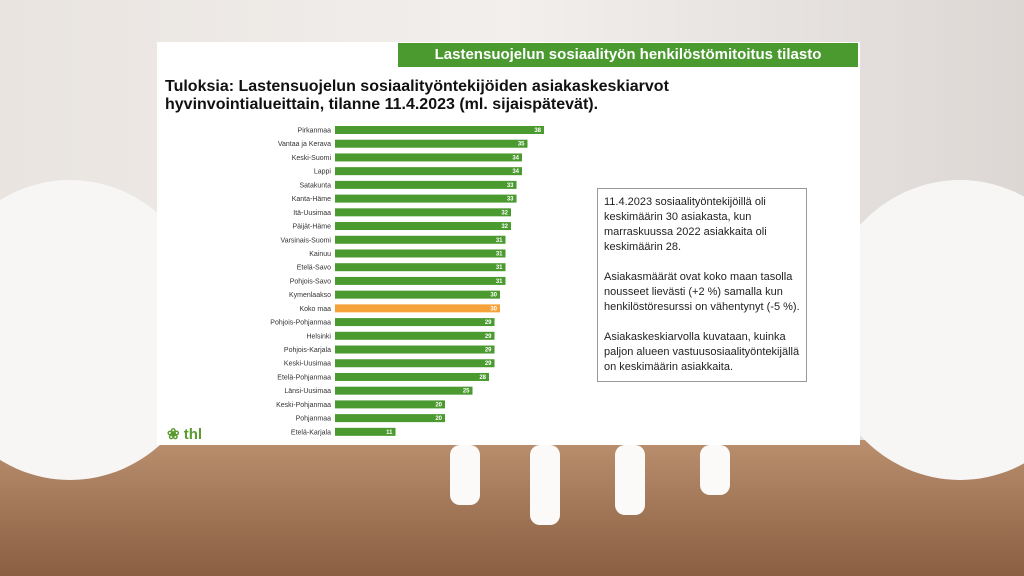 This screenshot has width=1024, height=576. Describe the element at coordinates (482, 378) in the screenshot. I see `value-label: 28` at that location.